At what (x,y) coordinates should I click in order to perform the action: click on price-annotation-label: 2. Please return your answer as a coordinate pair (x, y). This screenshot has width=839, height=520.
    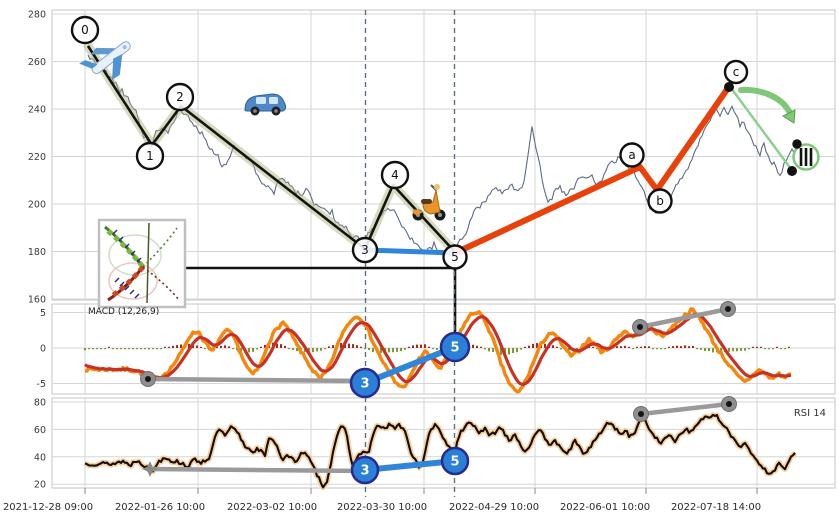
    Looking at the image, I should click on (180, 97).